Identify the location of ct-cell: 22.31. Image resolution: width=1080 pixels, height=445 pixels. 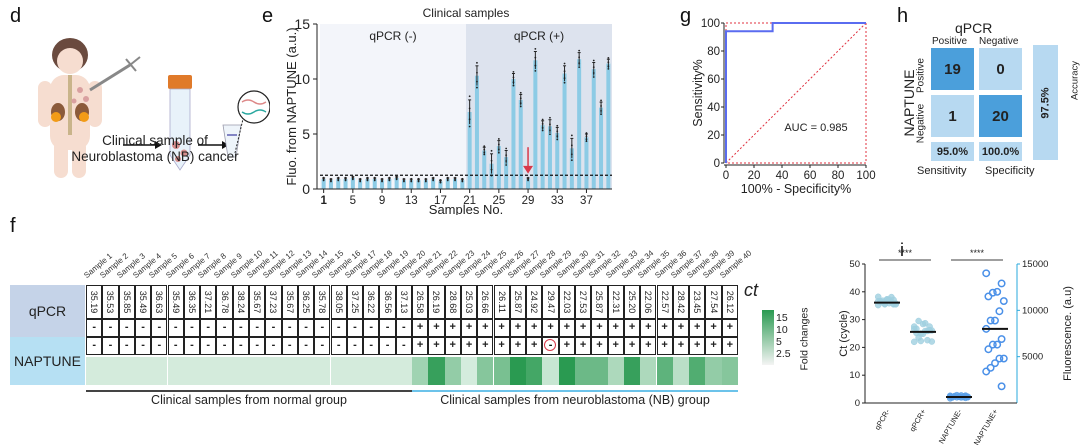
(615, 302).